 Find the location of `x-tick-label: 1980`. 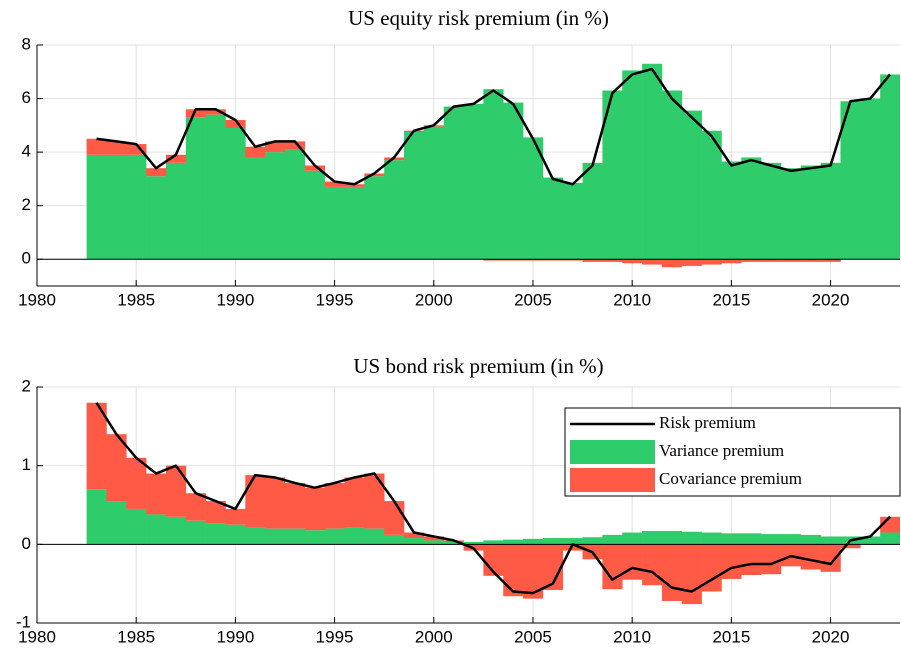

x-tick-label: 1980 is located at coordinates (37, 636).